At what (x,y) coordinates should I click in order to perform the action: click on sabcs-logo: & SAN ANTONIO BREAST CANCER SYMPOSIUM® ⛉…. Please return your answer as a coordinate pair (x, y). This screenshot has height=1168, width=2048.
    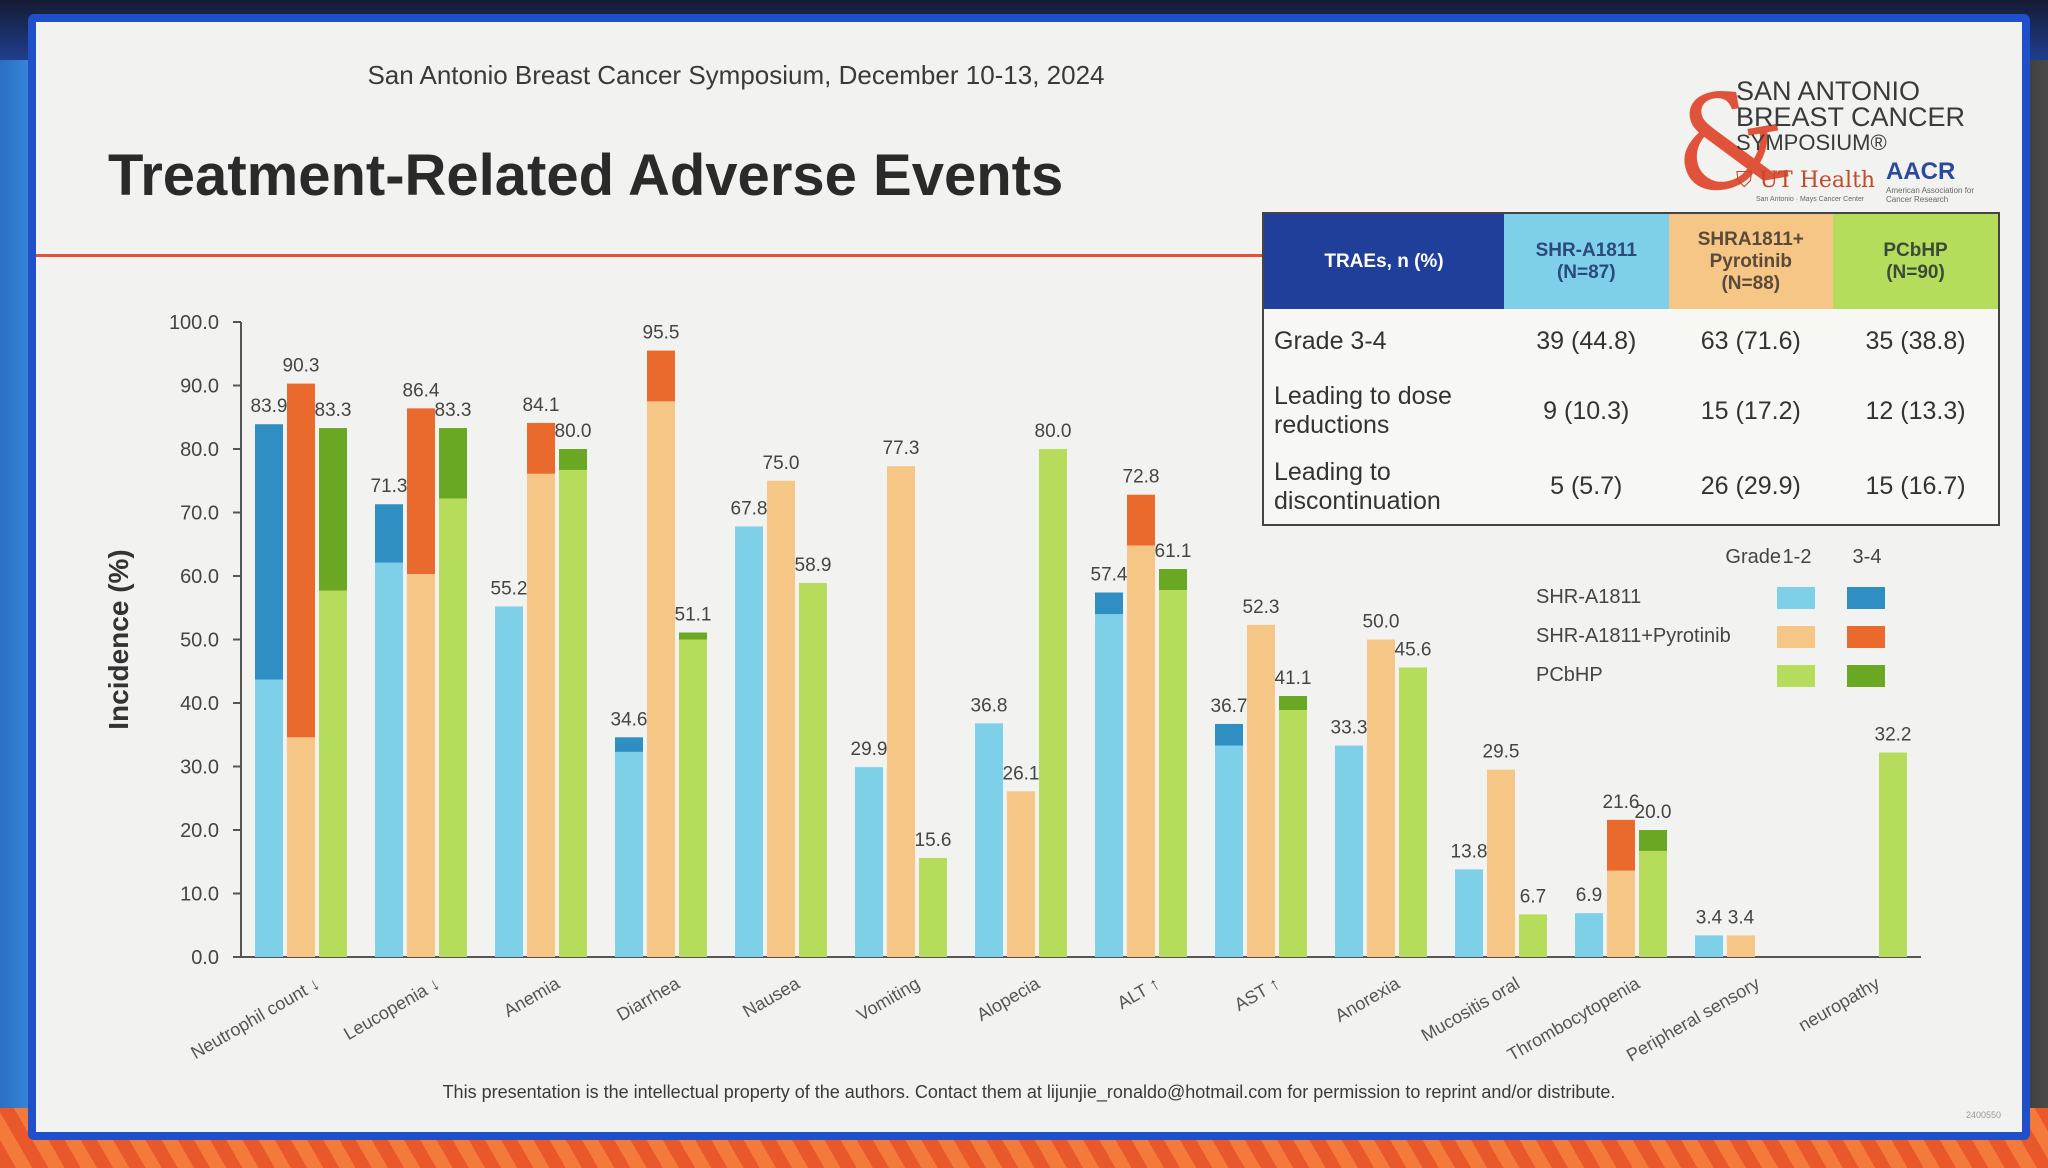
    Looking at the image, I should click on (1816, 142).